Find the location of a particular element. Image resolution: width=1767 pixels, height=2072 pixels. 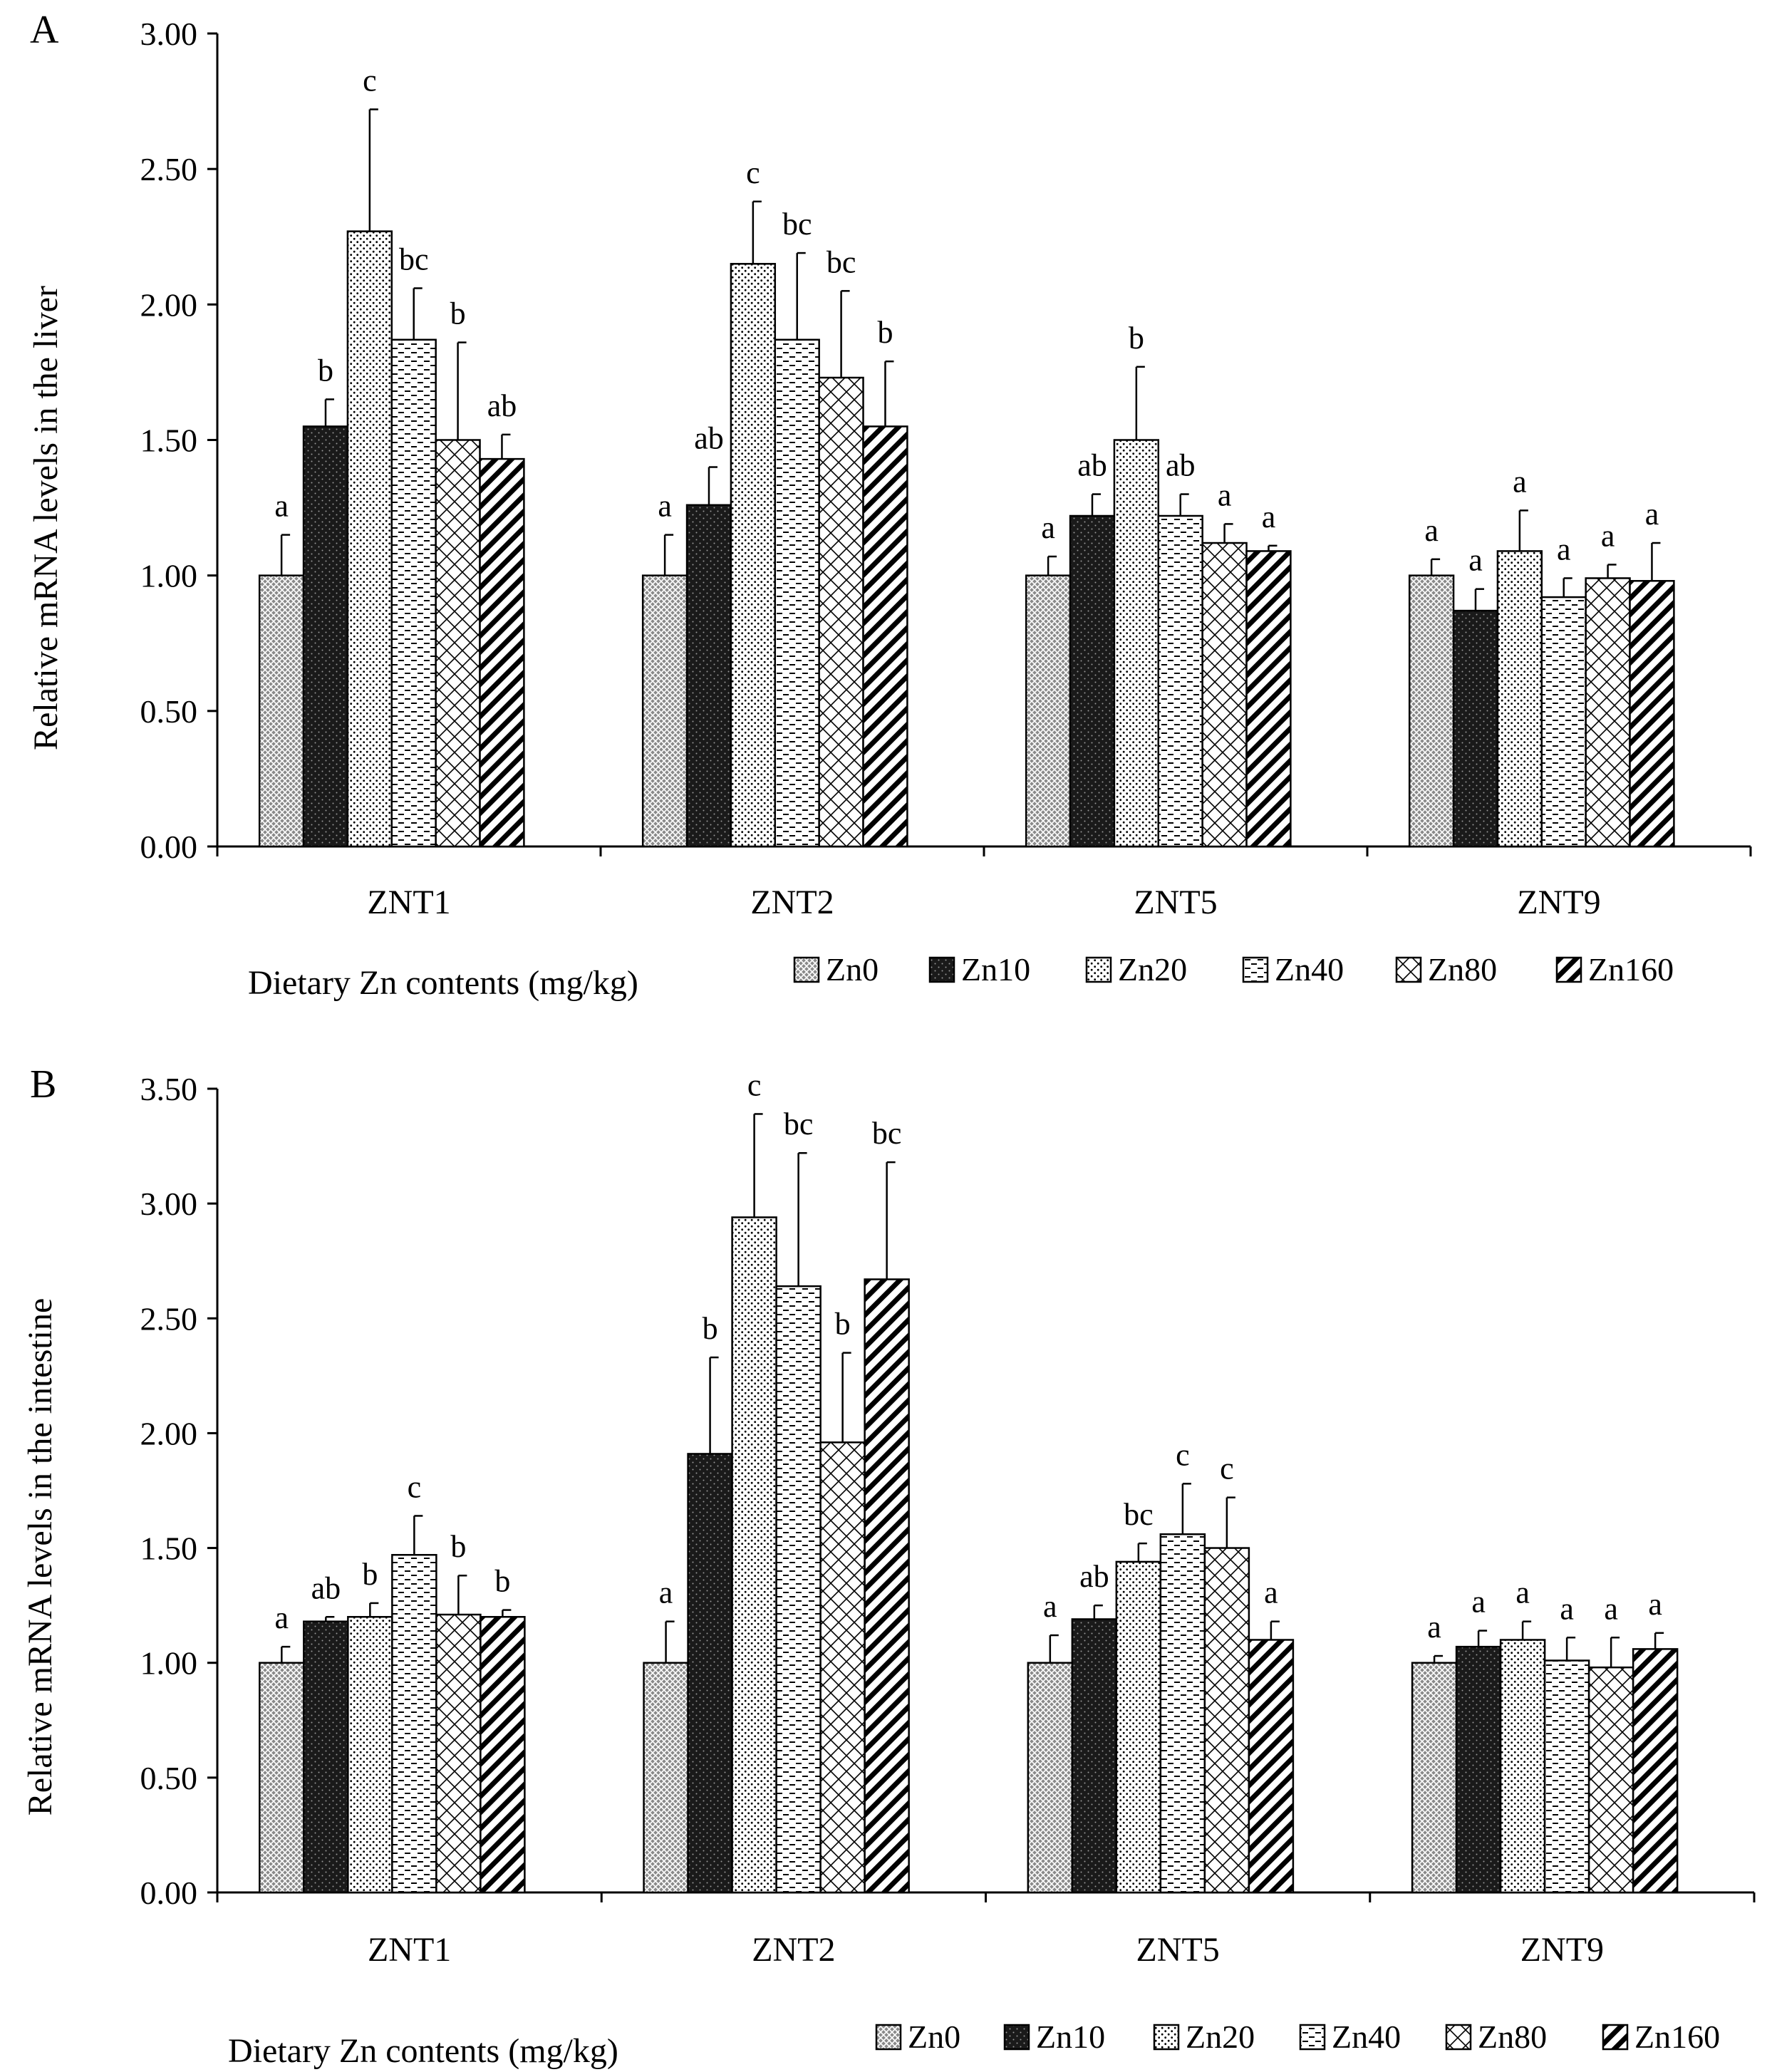

panel-b-ylabel: Relative mRNA levels in the intestine is located at coordinates (40, 1557).